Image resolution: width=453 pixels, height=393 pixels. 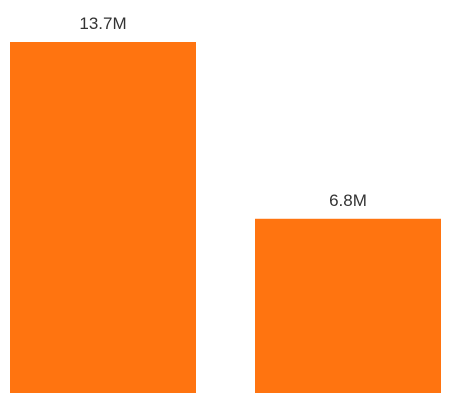 I want to click on bar-2-value-label: 6.8M, so click(x=348, y=200).